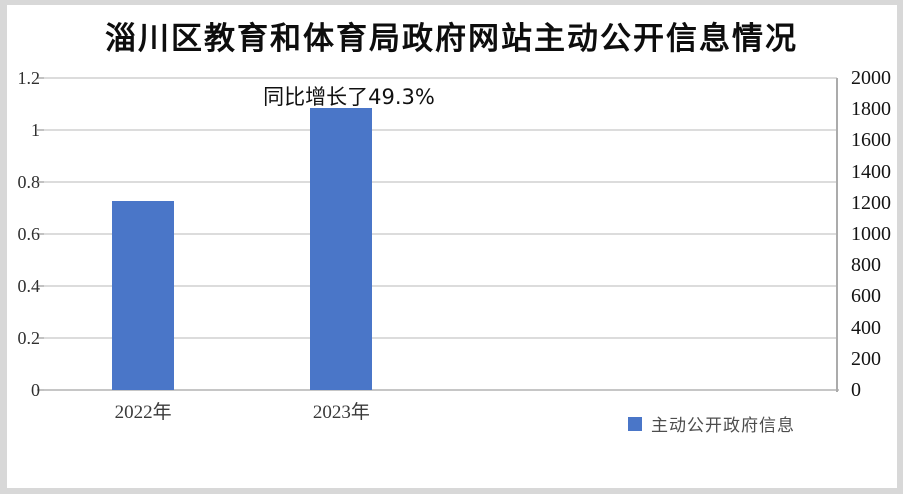 The width and height of the screenshot is (903, 494). What do you see at coordinates (29, 286) in the screenshot?
I see `y-axis-left-label: 0.4` at bounding box center [29, 286].